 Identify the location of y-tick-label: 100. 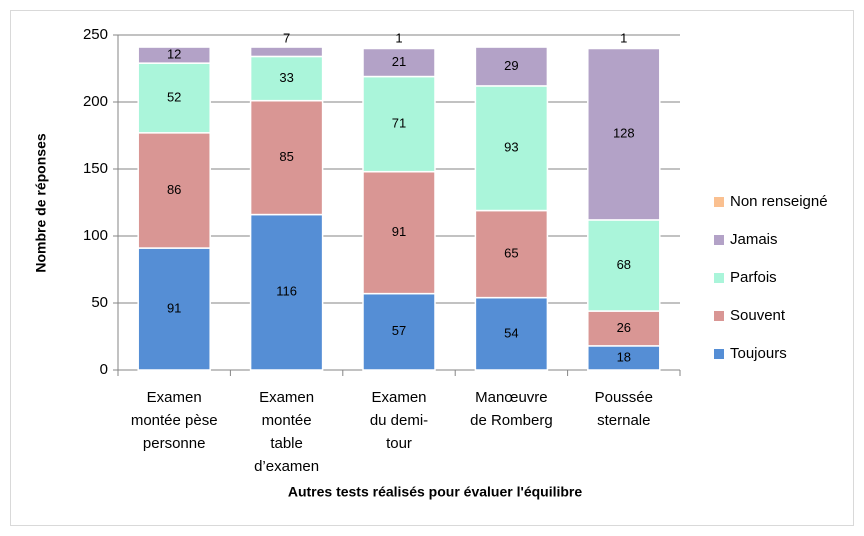
(95, 235).